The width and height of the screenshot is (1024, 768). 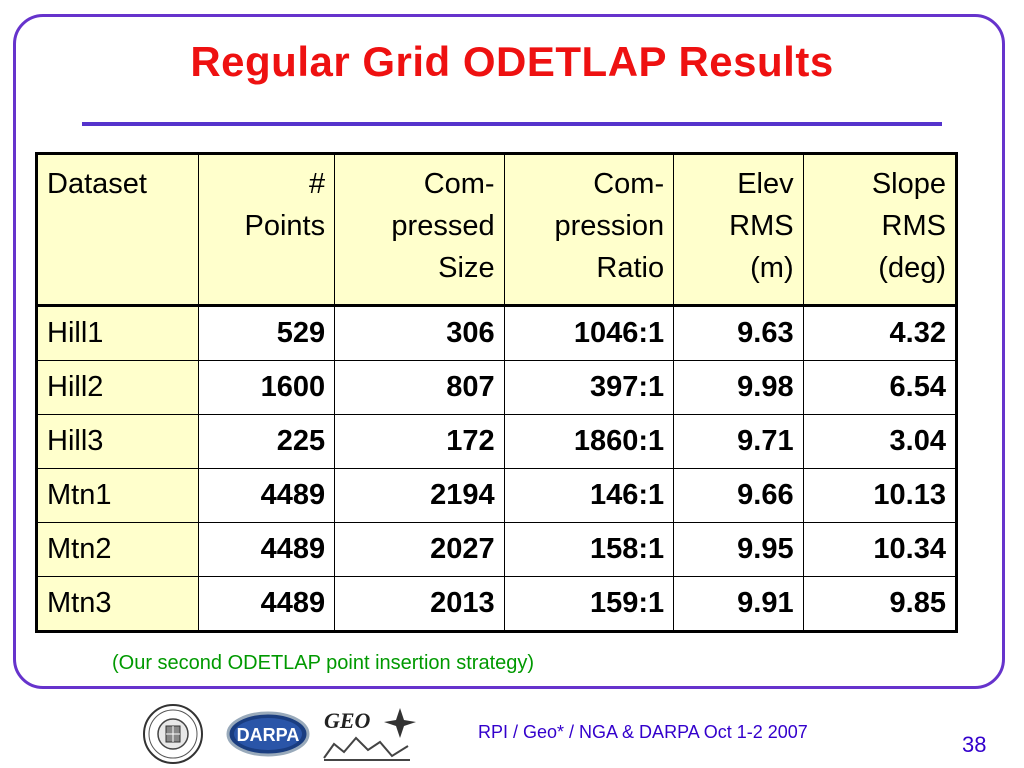 I want to click on header-line: #, so click(x=317, y=184).